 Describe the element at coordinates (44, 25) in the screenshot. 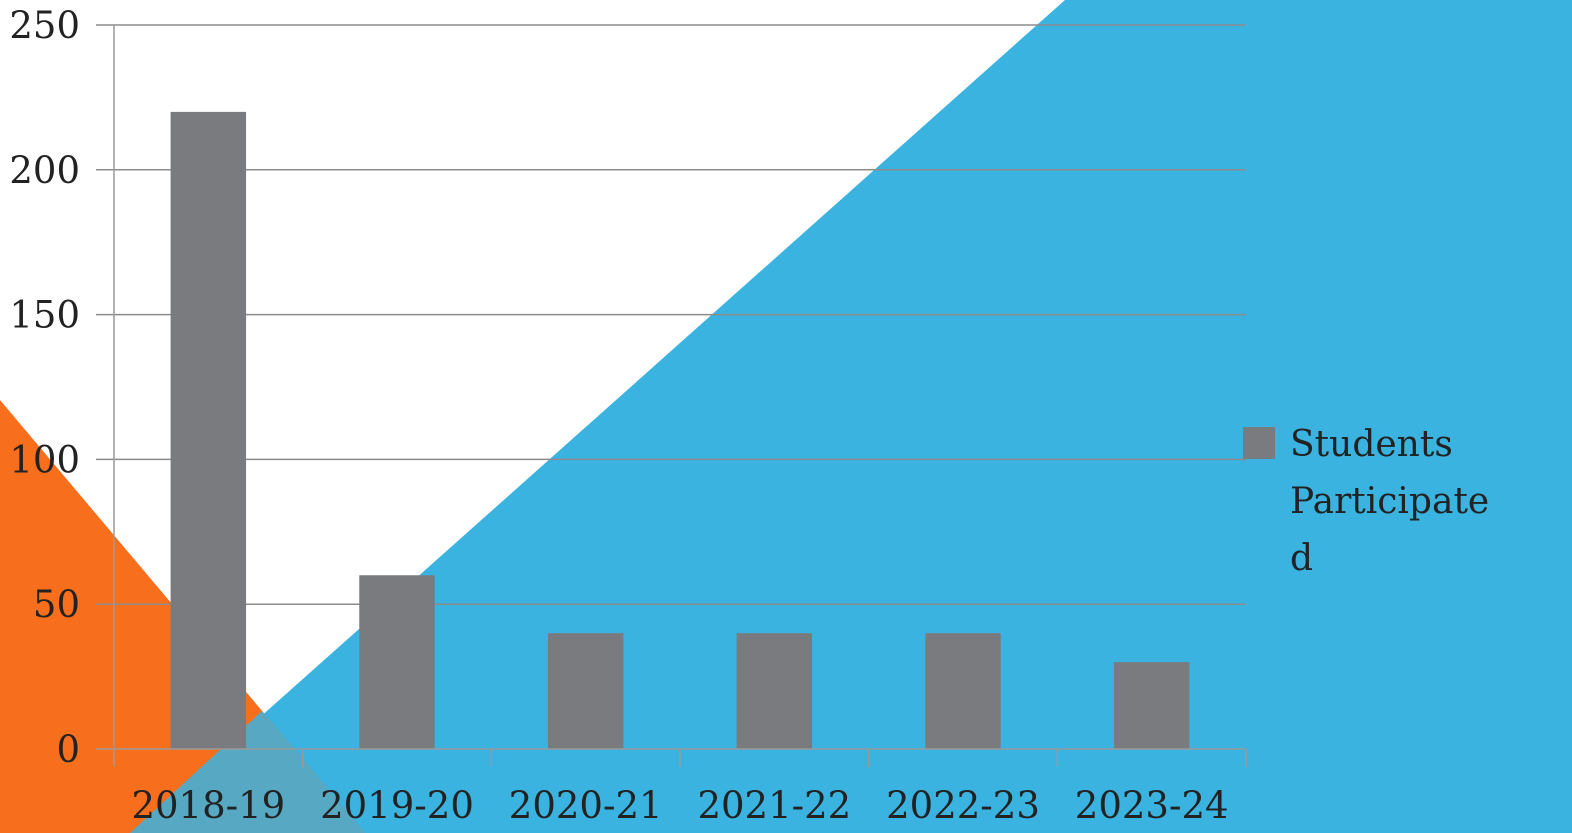

I see `y-tick-label: 250` at that location.